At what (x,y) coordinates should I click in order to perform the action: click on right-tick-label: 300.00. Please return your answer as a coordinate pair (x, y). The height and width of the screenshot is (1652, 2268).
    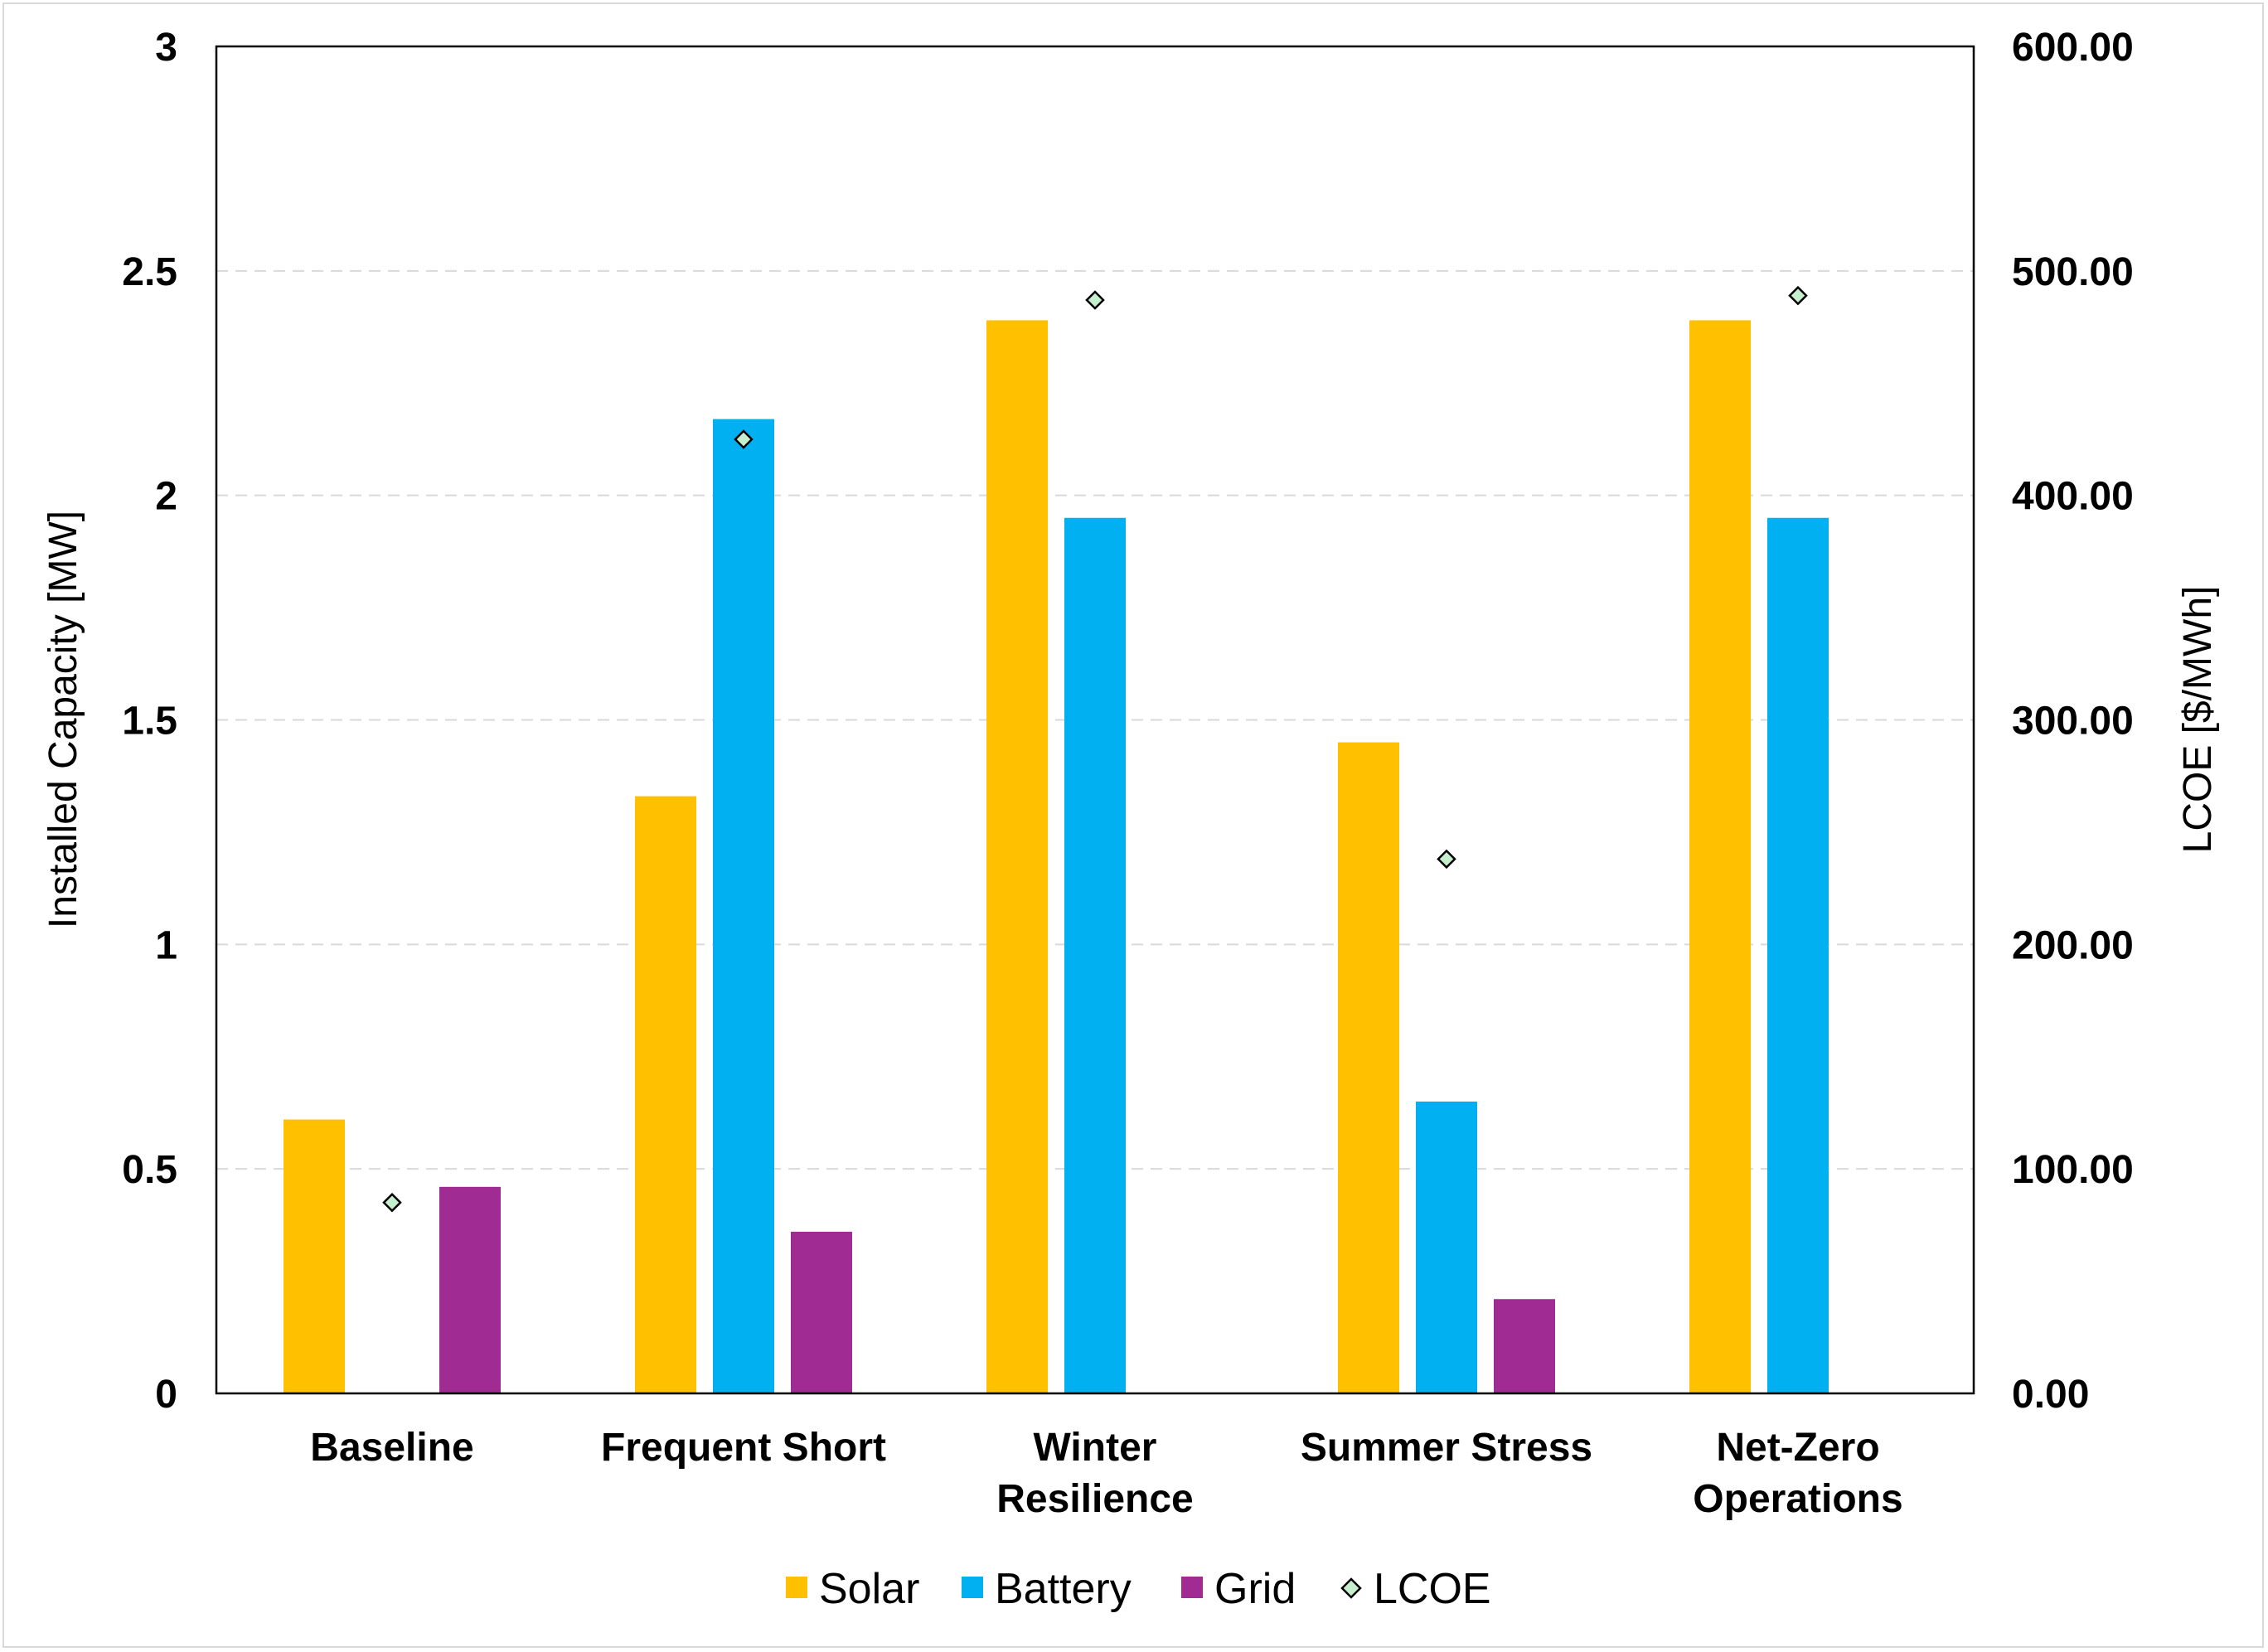
    Looking at the image, I should click on (2073, 722).